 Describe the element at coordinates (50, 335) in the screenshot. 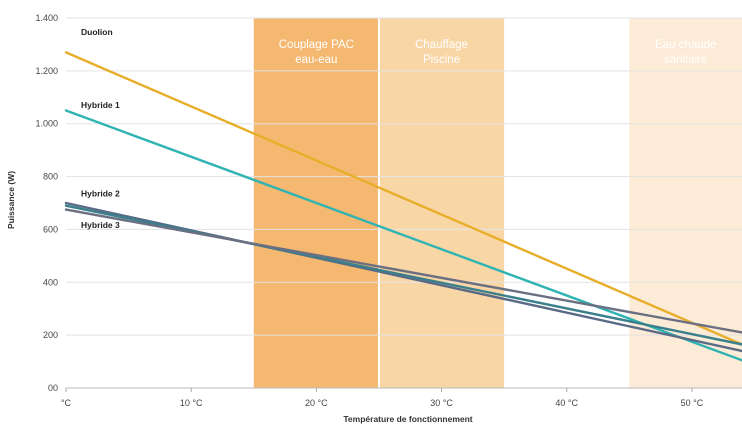

I see `y-tick-label-1: 200` at that location.